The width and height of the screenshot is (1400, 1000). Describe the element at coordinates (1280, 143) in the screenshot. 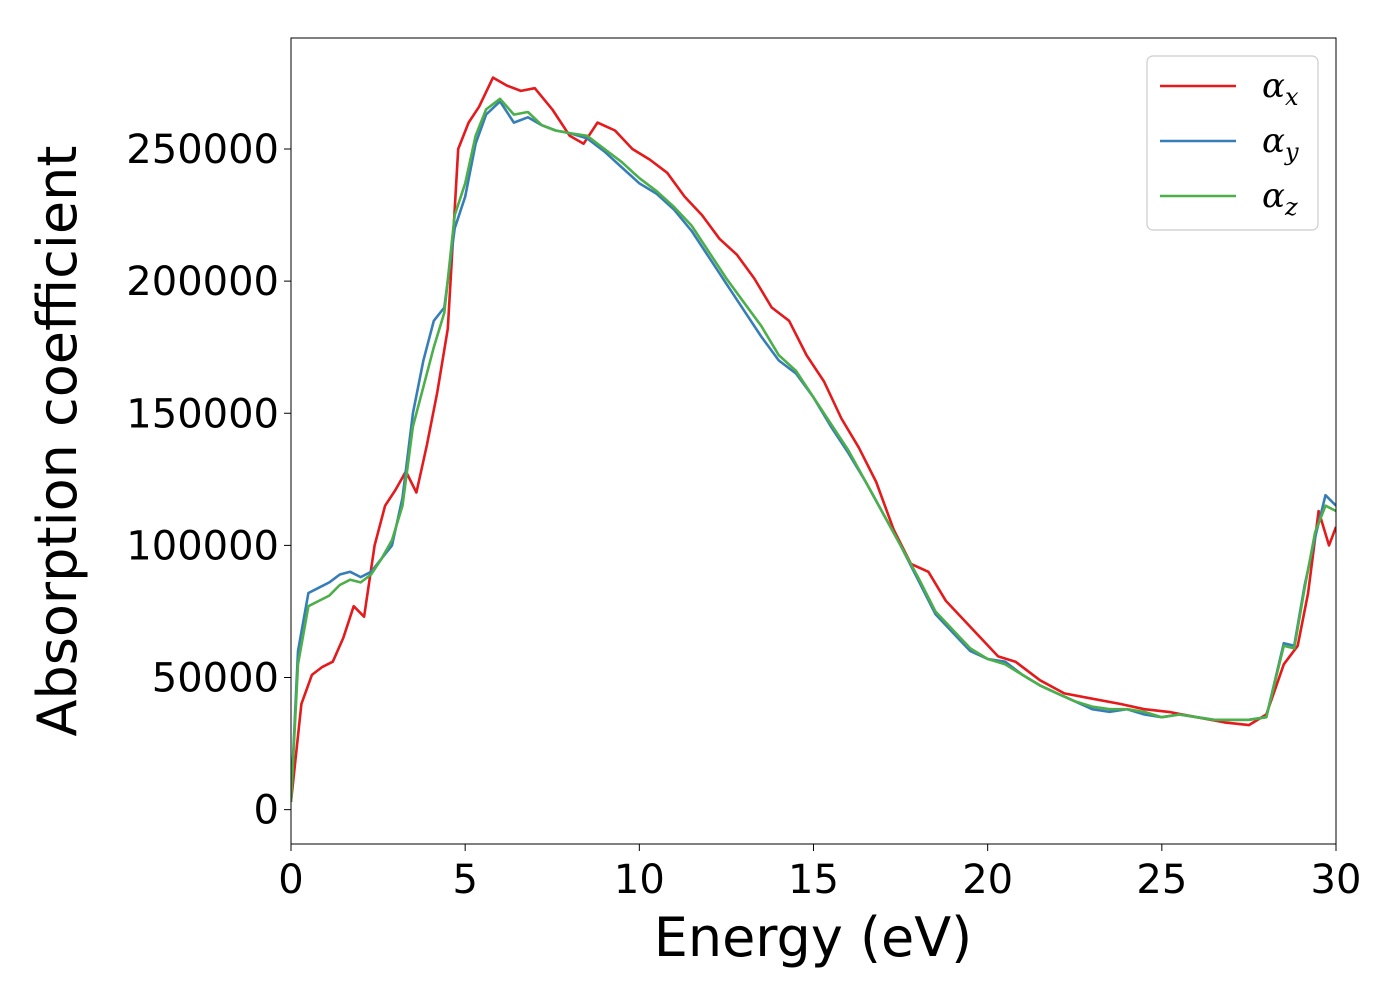

I see `legend-label-y: αy` at that location.